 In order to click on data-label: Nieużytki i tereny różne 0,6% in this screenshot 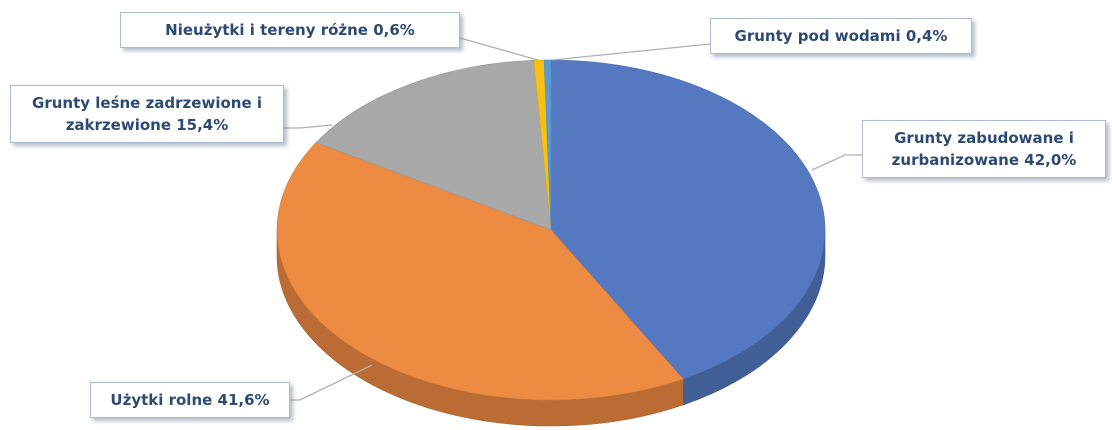, I will do `click(290, 30)`.